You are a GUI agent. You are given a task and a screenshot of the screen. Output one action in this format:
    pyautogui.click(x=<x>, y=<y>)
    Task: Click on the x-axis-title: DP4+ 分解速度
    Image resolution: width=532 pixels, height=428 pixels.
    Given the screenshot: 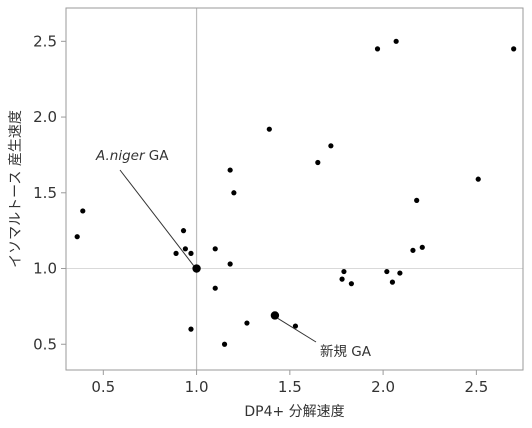 What is the action you would take?
    pyautogui.click(x=294, y=412)
    